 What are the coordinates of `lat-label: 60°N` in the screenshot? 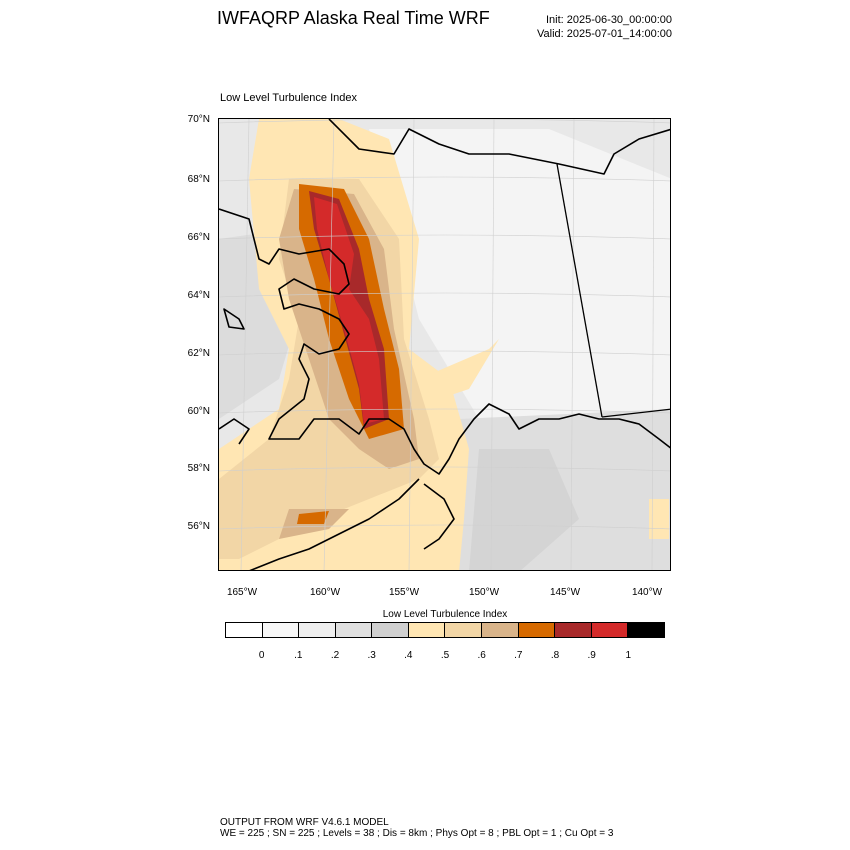 It's located at (198, 411).